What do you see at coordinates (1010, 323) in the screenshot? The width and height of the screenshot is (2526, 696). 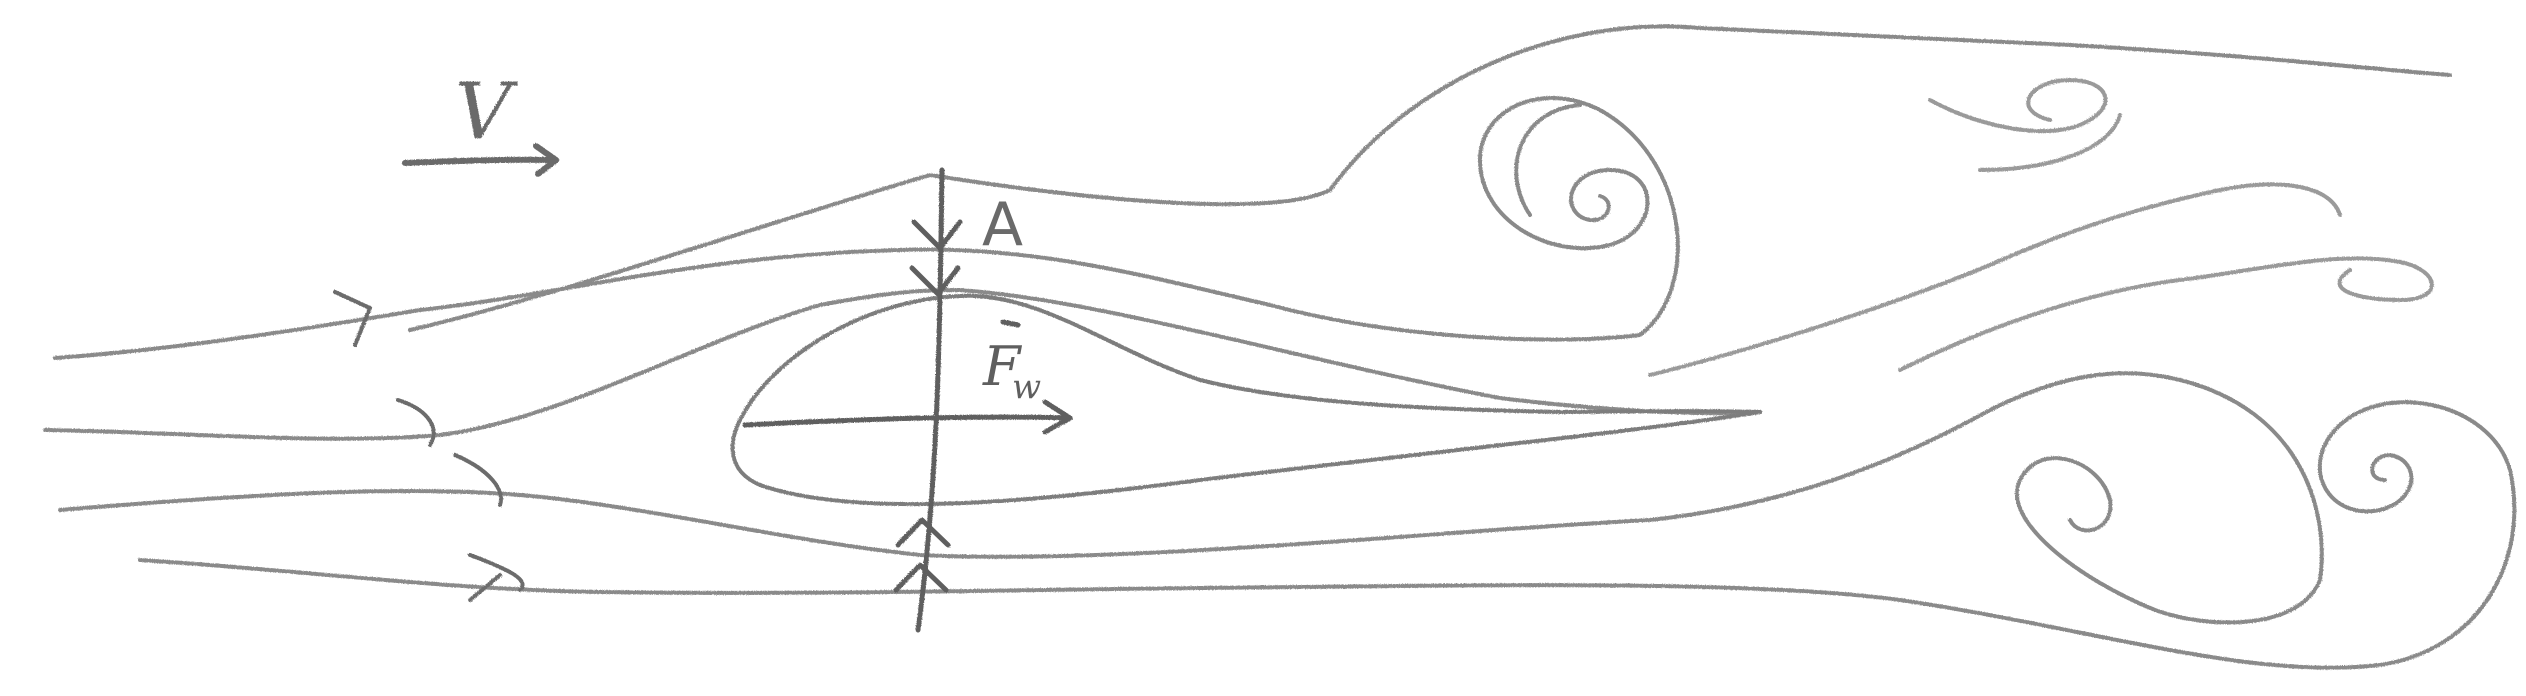 I see `force-overbar` at bounding box center [1010, 323].